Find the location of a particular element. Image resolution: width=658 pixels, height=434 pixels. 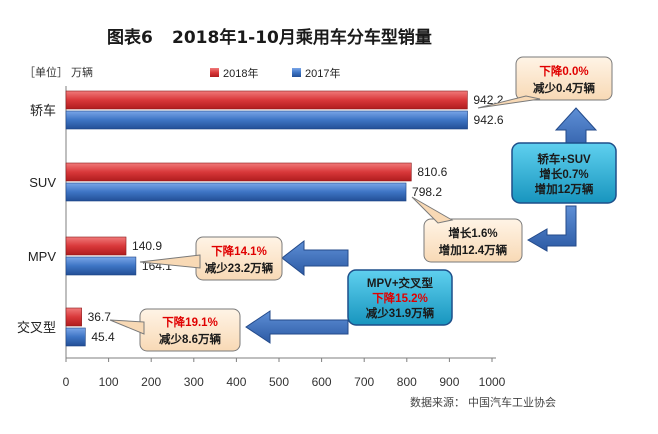

legend-swatch-2018 is located at coordinates (214, 72).